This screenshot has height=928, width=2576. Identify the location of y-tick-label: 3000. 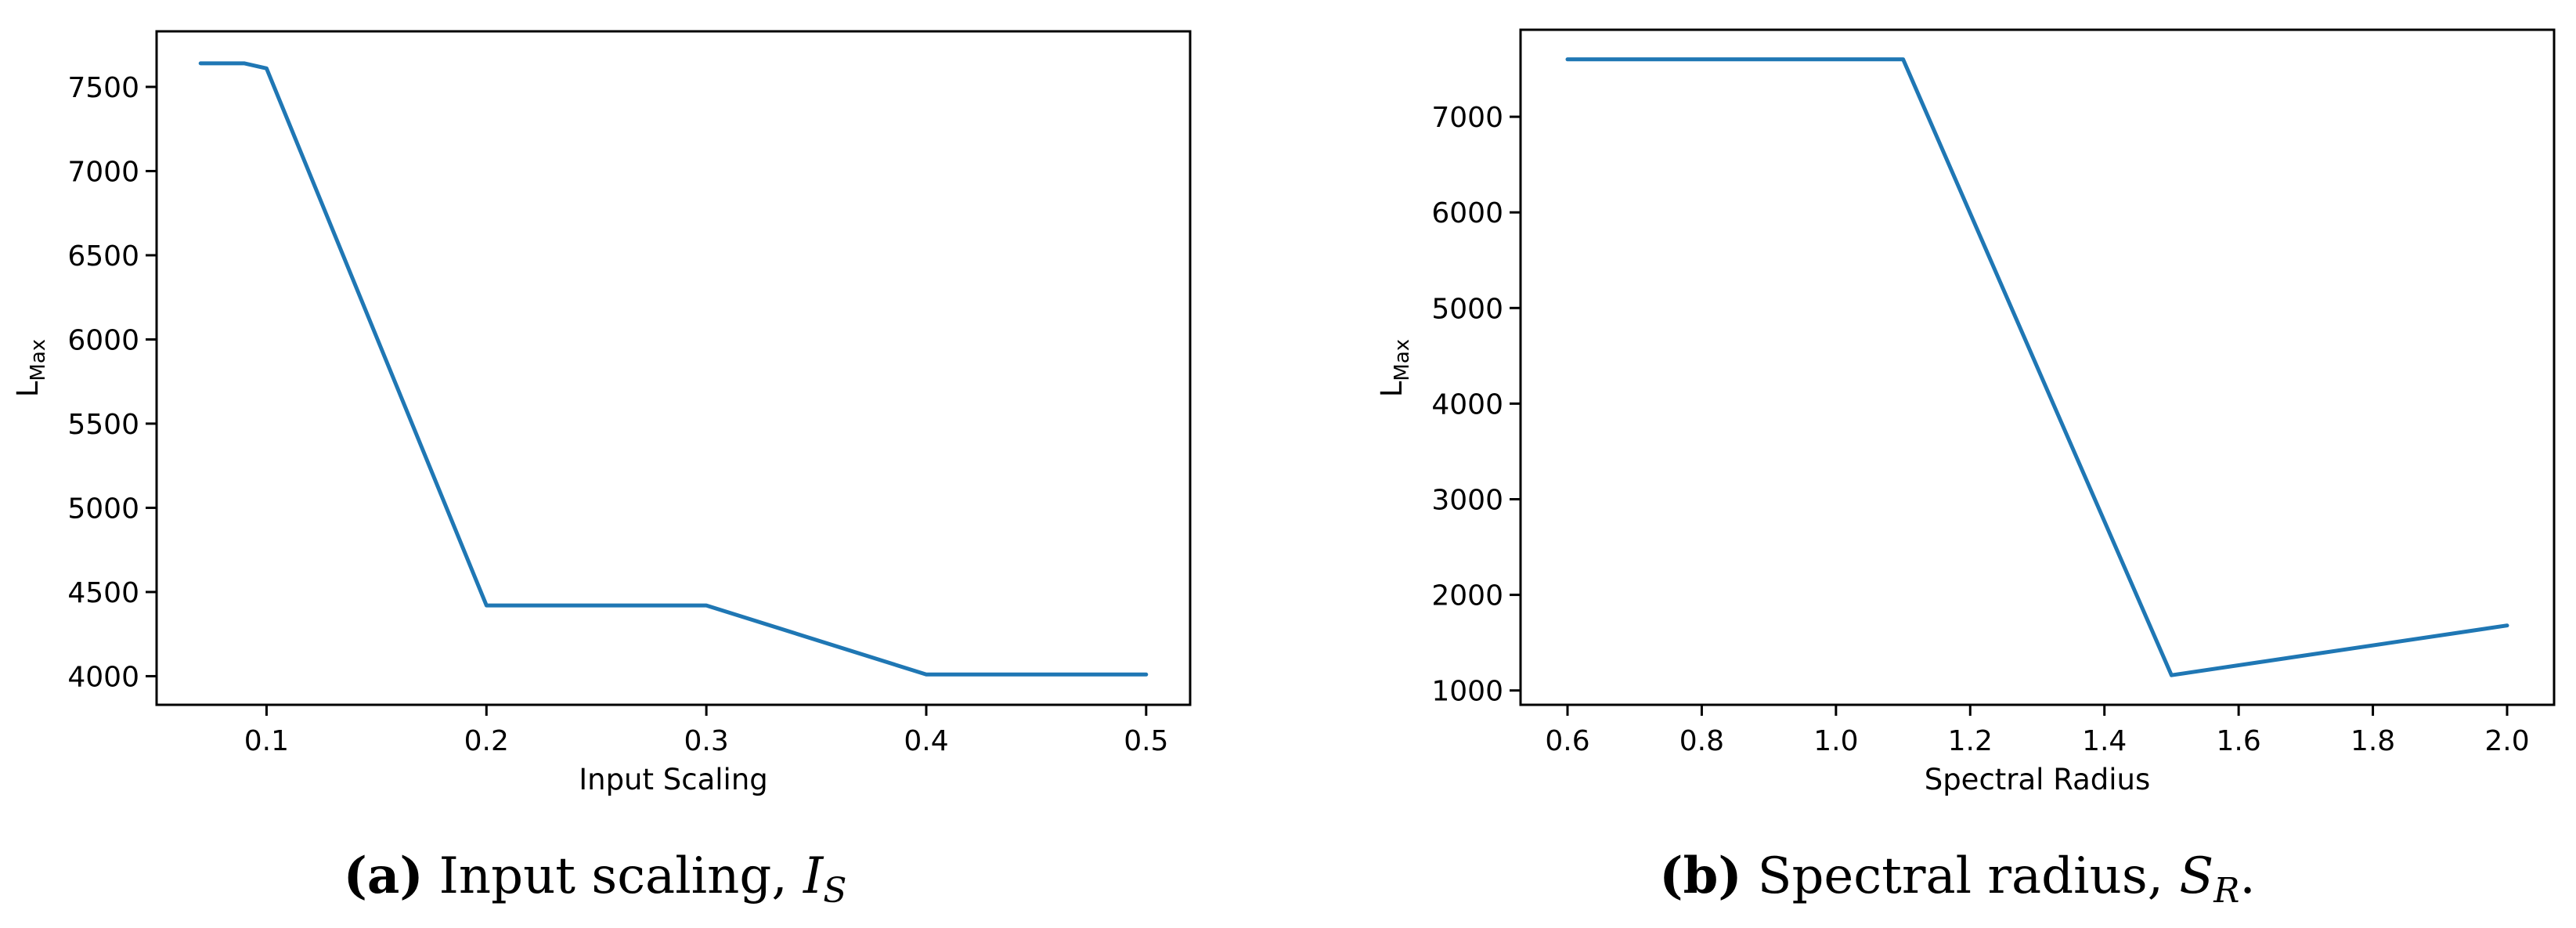
(1467, 500).